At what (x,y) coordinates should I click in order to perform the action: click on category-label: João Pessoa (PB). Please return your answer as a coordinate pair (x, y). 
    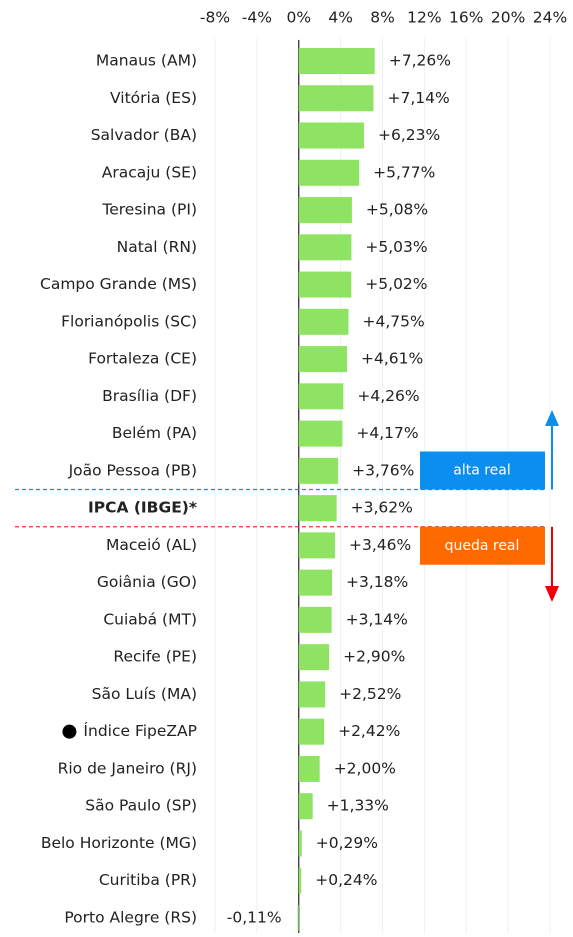
    Looking at the image, I should click on (132, 470).